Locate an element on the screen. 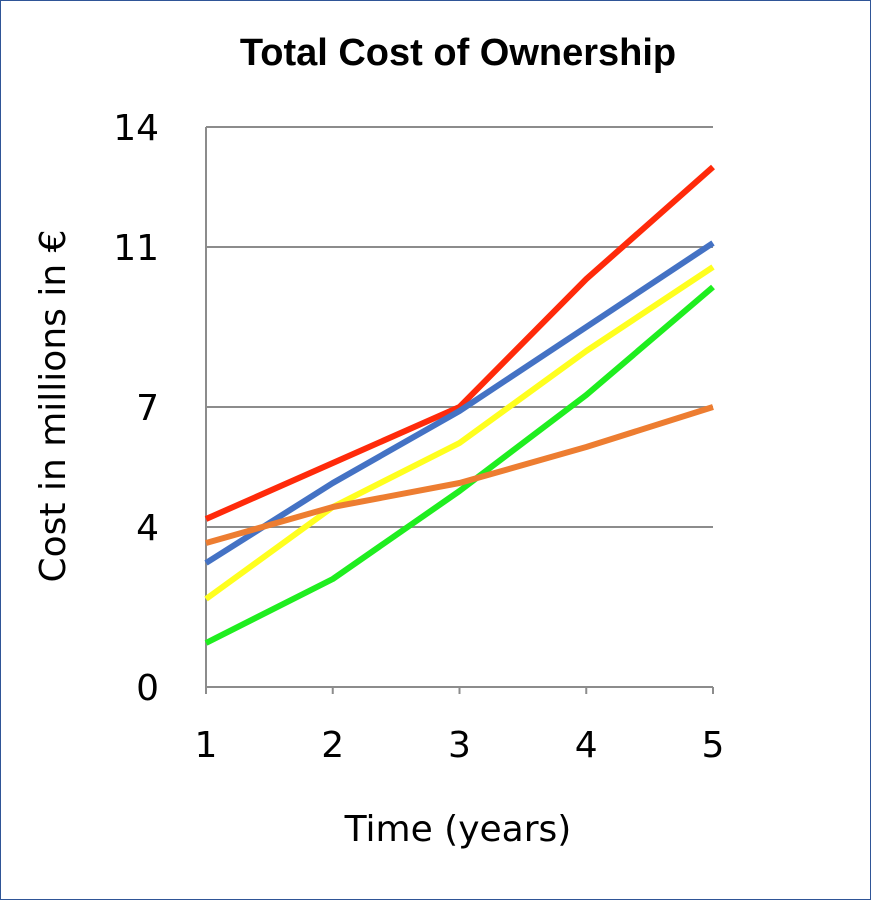 The height and width of the screenshot is (901, 871). y-axis-label: Cost in millions in € is located at coordinates (53, 405).